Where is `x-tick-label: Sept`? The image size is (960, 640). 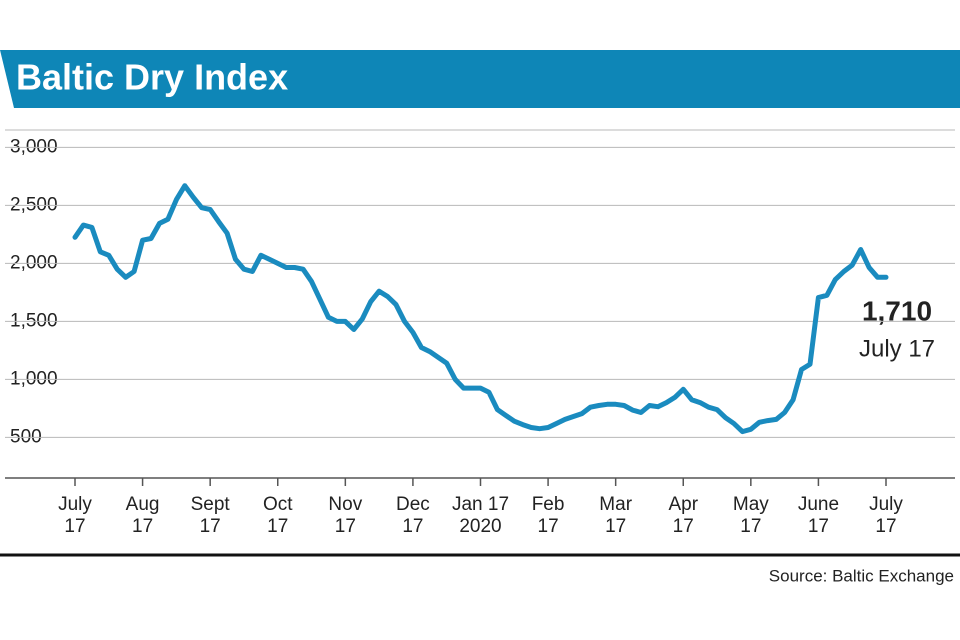
x-tick-label: Sept is located at coordinates (211, 504).